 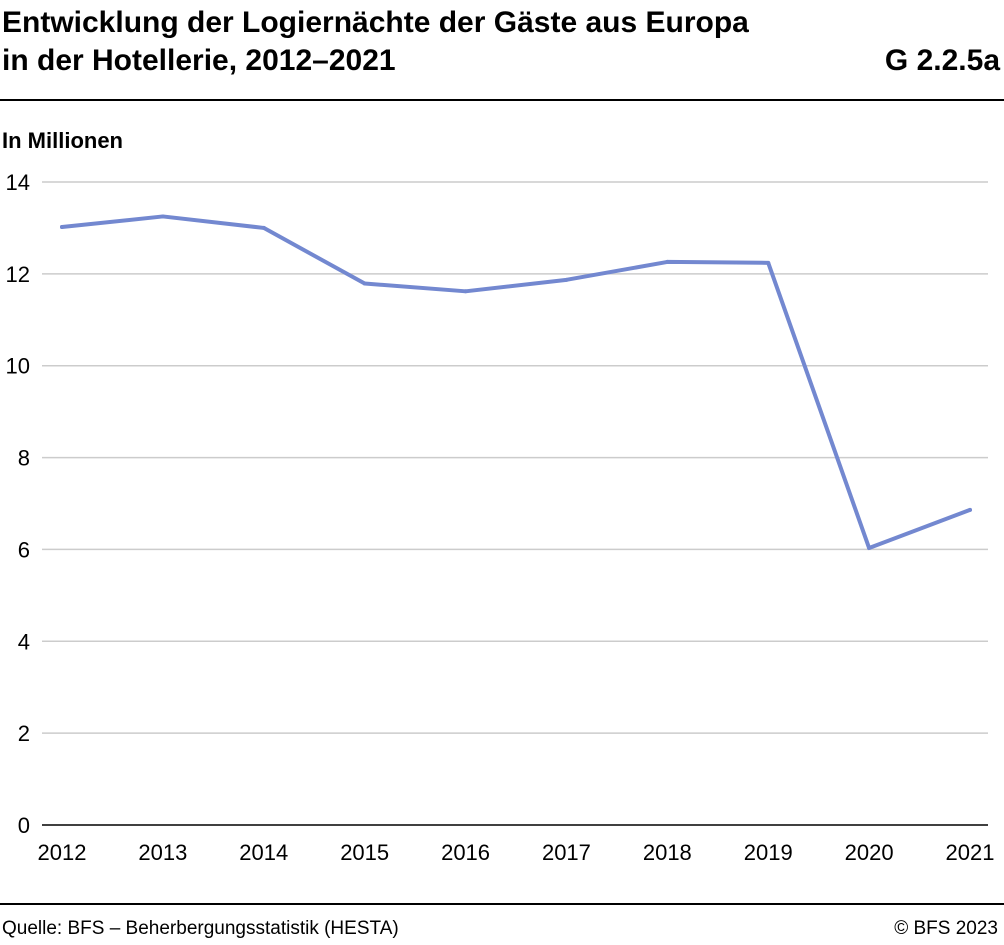 What do you see at coordinates (24, 733) in the screenshot?
I see `y-tick-label: 2` at bounding box center [24, 733].